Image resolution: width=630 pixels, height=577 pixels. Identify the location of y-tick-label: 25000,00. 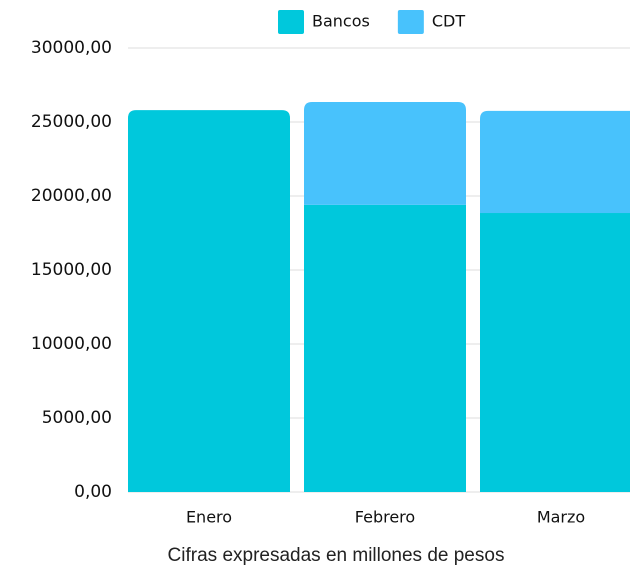
(71, 122).